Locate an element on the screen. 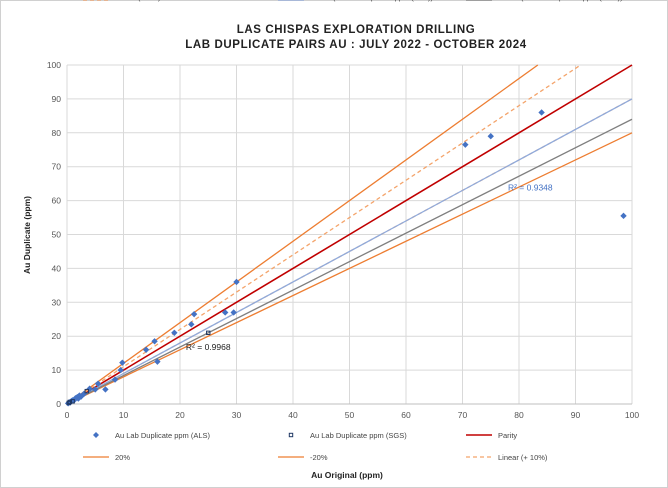 The image size is (668, 488). legend-item: Au Lab Duplicate ppm (ALS) is located at coordinates (152, 435).